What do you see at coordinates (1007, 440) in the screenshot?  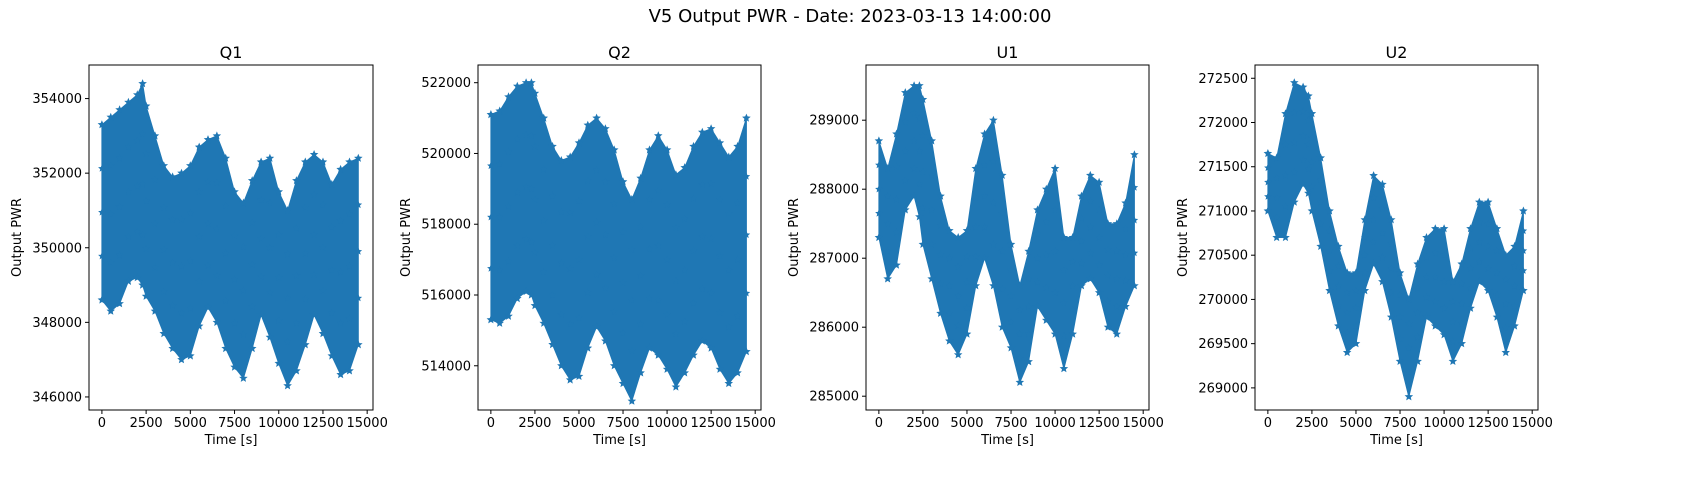 I see `x-axis-label: Time [s]` at bounding box center [1007, 440].